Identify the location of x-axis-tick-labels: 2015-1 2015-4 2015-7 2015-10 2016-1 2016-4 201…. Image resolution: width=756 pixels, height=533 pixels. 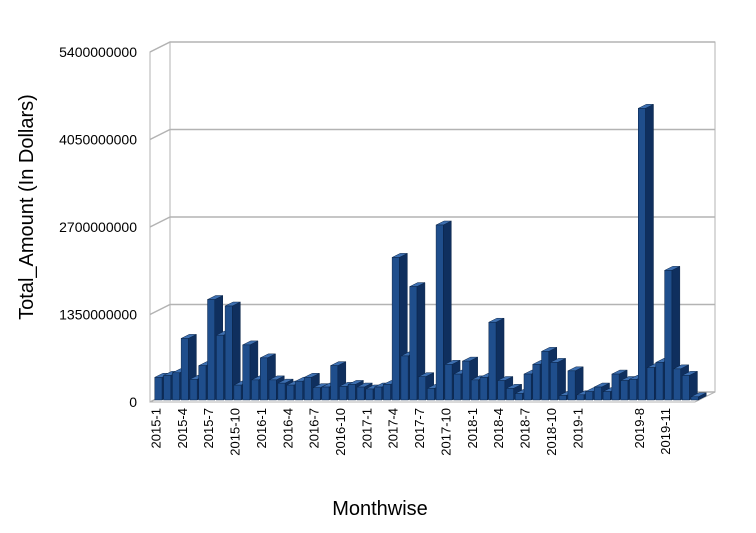
(410, 432).